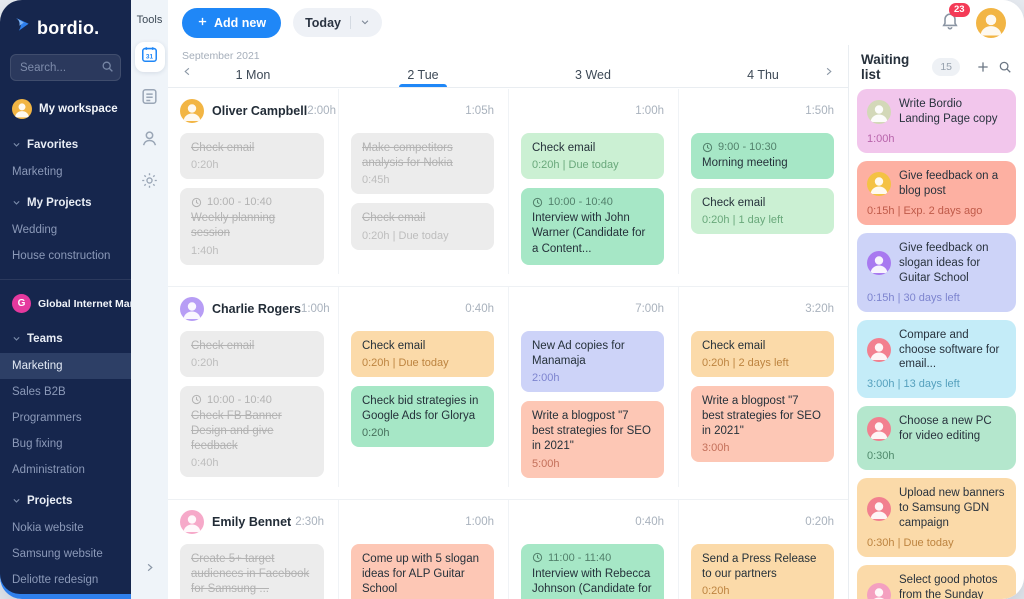 The height and width of the screenshot is (599, 1024). What do you see at coordinates (205, 362) in the screenshot?
I see `task-meta: 0:20h` at bounding box center [205, 362].